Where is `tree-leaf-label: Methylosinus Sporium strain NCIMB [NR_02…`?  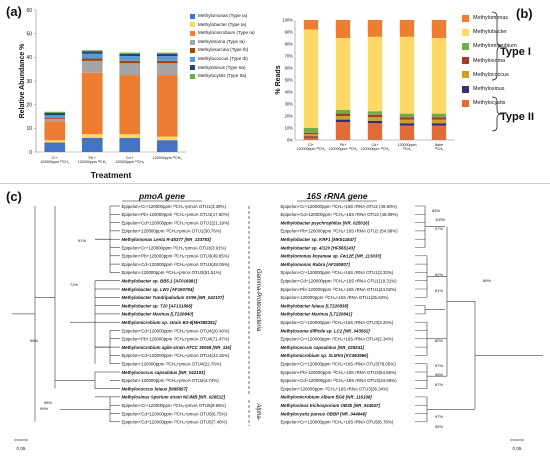
tree-leaf-label: Methylosinus Sporium strain NCIMB [NR_02… is located at coordinates (174, 397).